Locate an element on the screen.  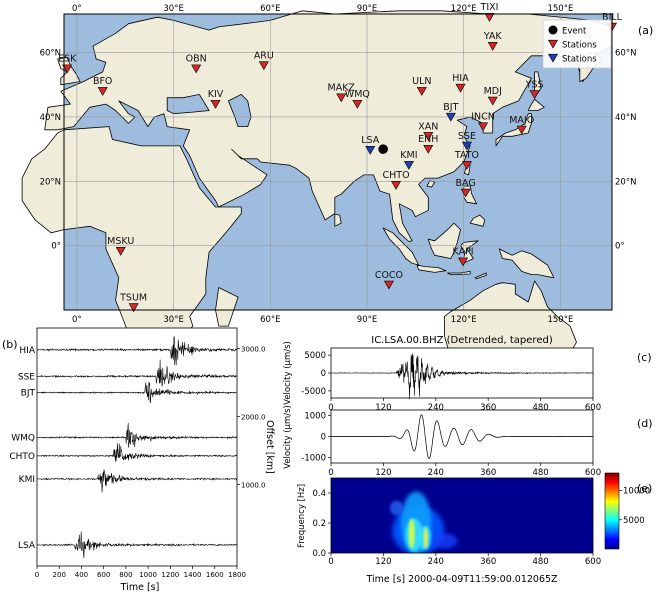
y-tick-label: -5000 is located at coordinates (313, 392).